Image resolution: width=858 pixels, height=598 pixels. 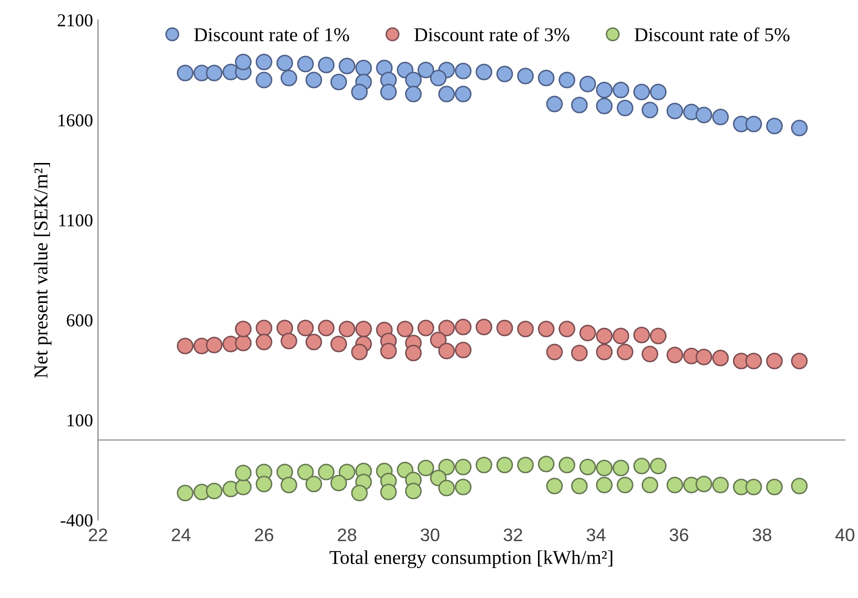 I want to click on y-tick-label: 1600, so click(x=75, y=120).